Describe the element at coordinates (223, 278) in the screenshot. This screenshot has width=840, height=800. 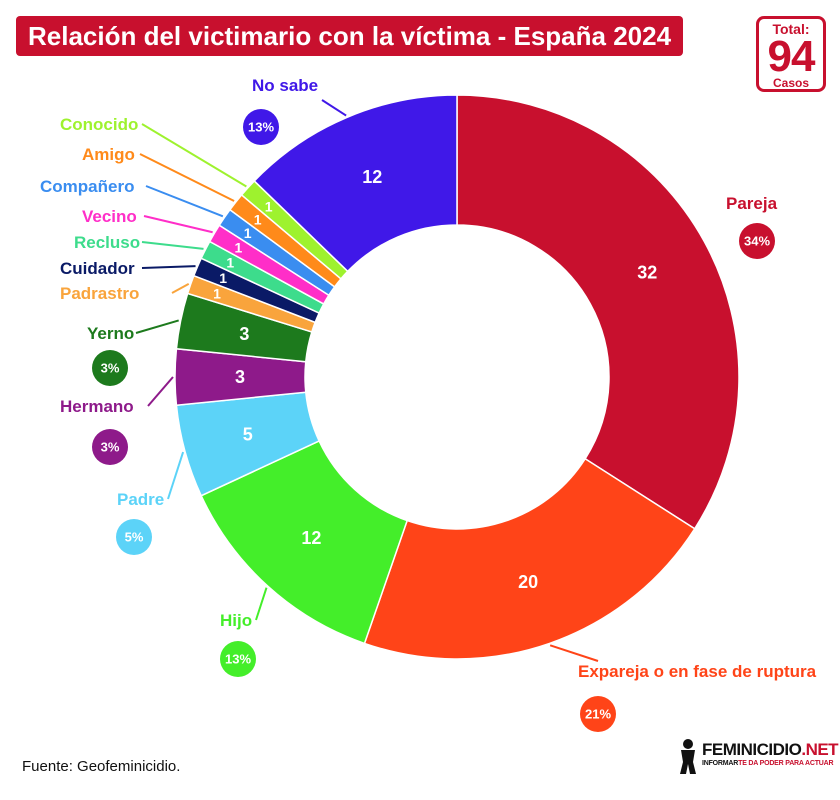
I see `value-label-cuidador: 1` at that location.